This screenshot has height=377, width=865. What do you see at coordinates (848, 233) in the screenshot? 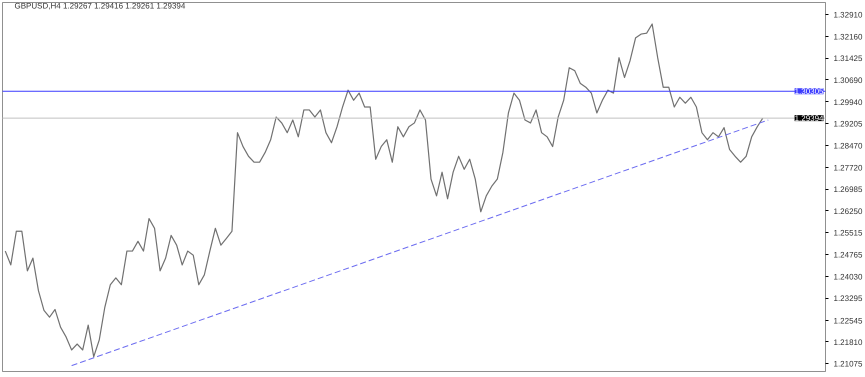
I see `y-tick-label: 1.25515` at bounding box center [848, 233].